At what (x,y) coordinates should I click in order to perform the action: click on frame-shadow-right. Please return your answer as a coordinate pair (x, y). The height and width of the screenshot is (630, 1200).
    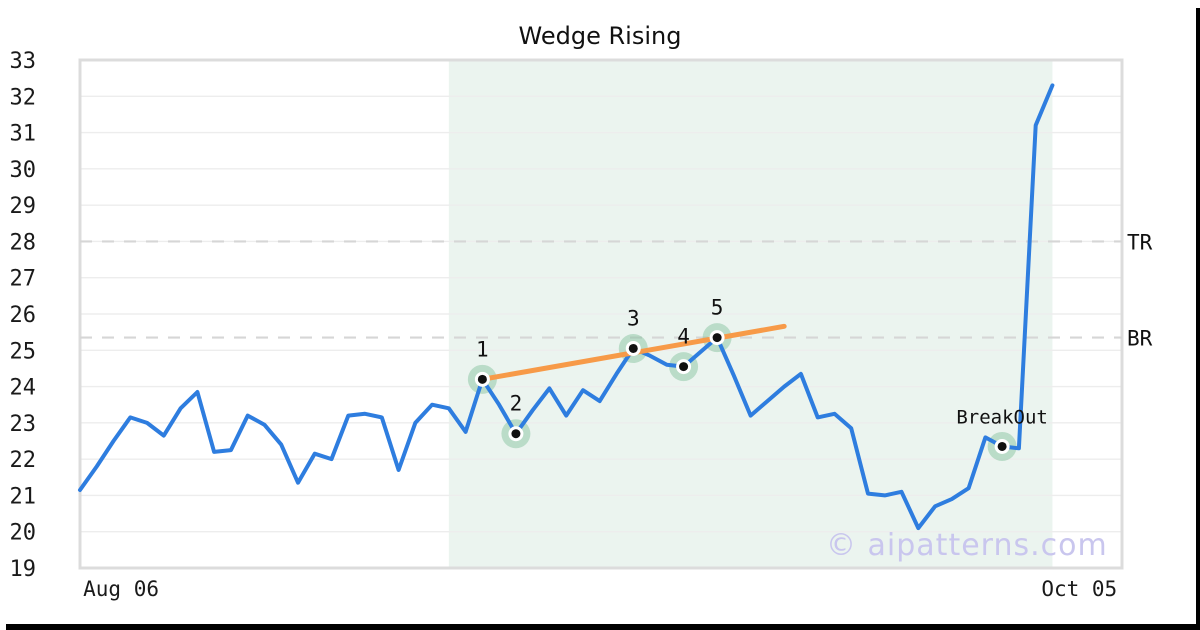
    Looking at the image, I should click on (1198, 319).